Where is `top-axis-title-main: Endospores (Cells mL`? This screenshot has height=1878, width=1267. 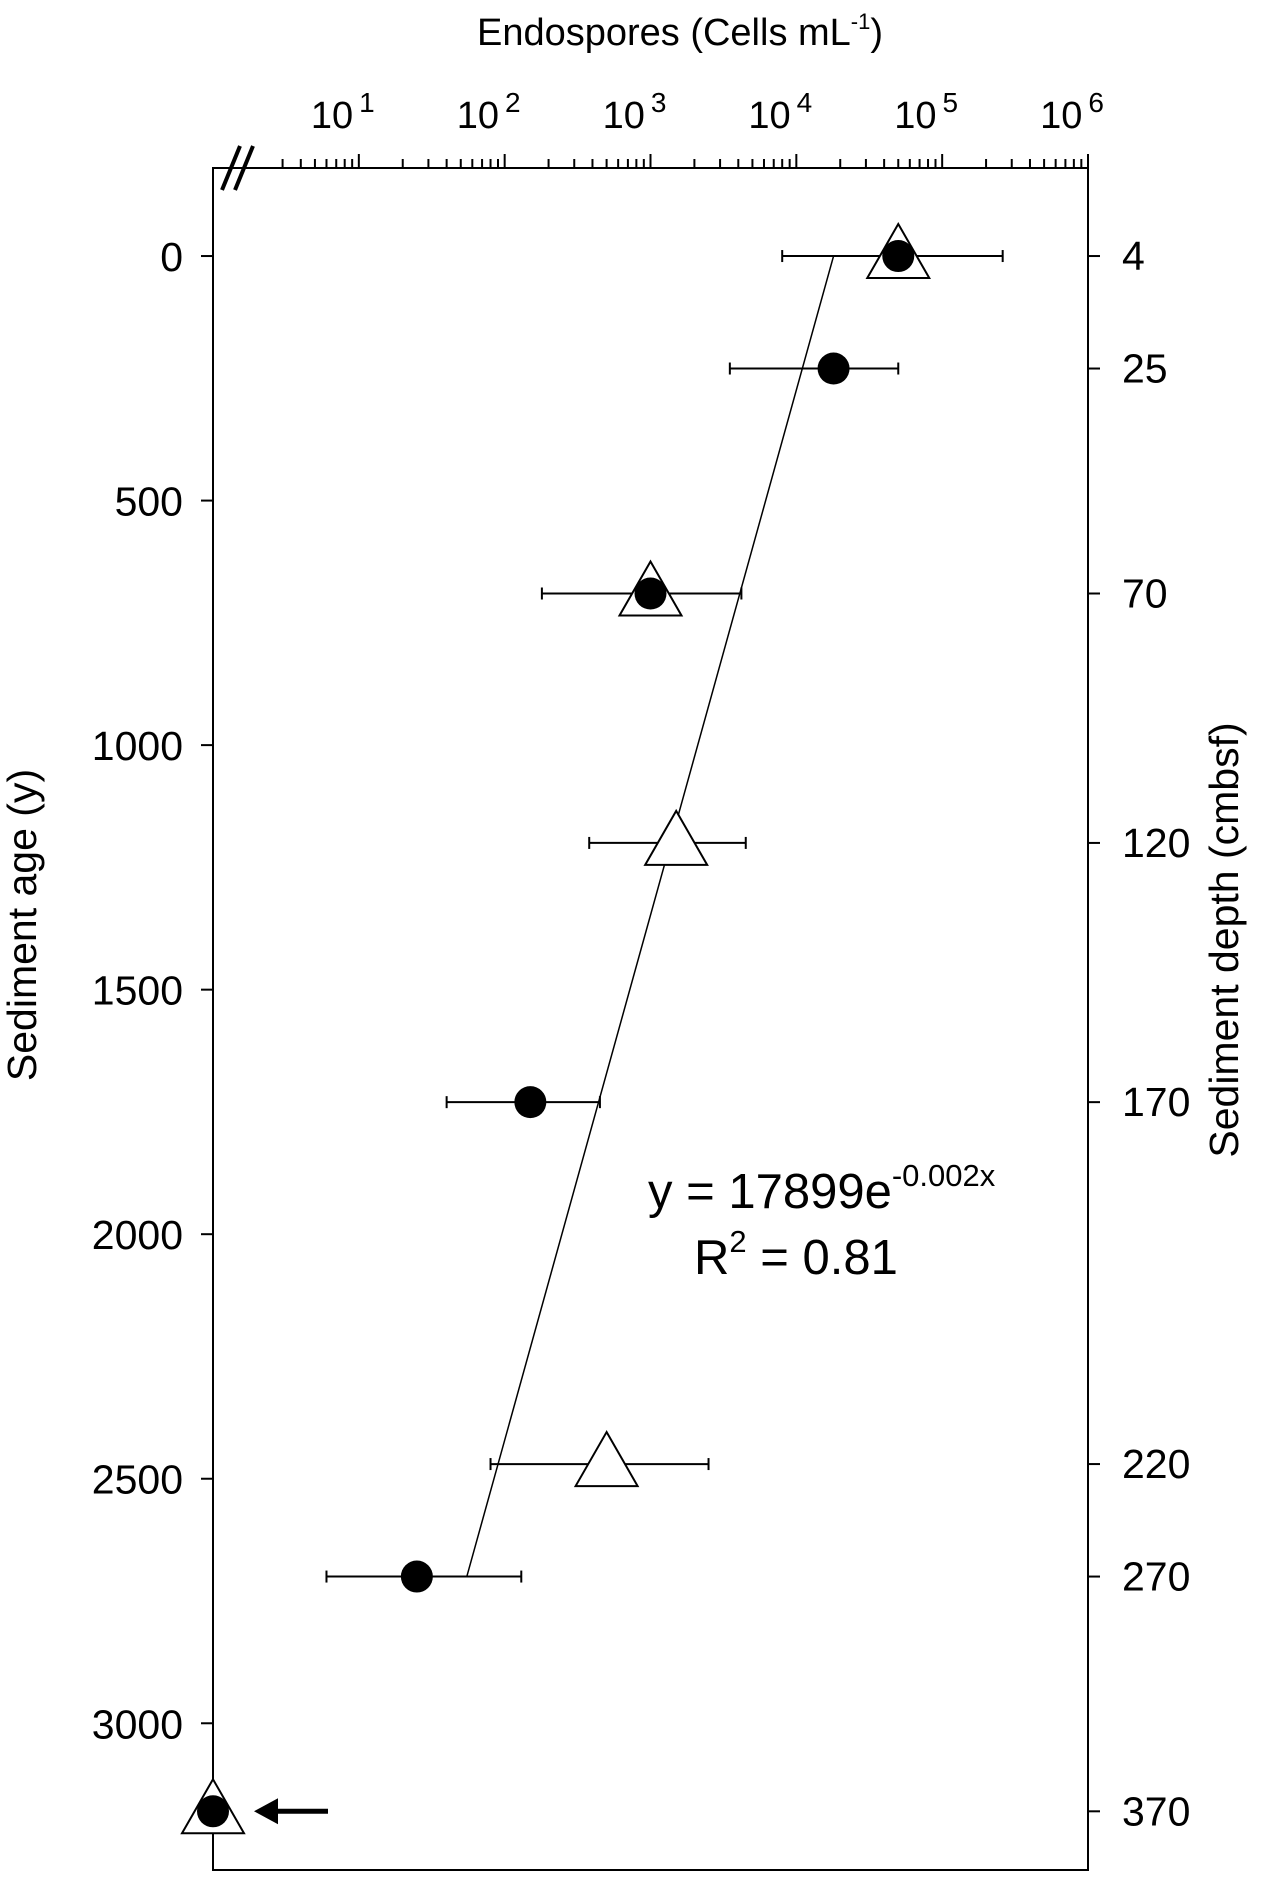 top-axis-title-main: Endospores (Cells mL is located at coordinates (664, 33).